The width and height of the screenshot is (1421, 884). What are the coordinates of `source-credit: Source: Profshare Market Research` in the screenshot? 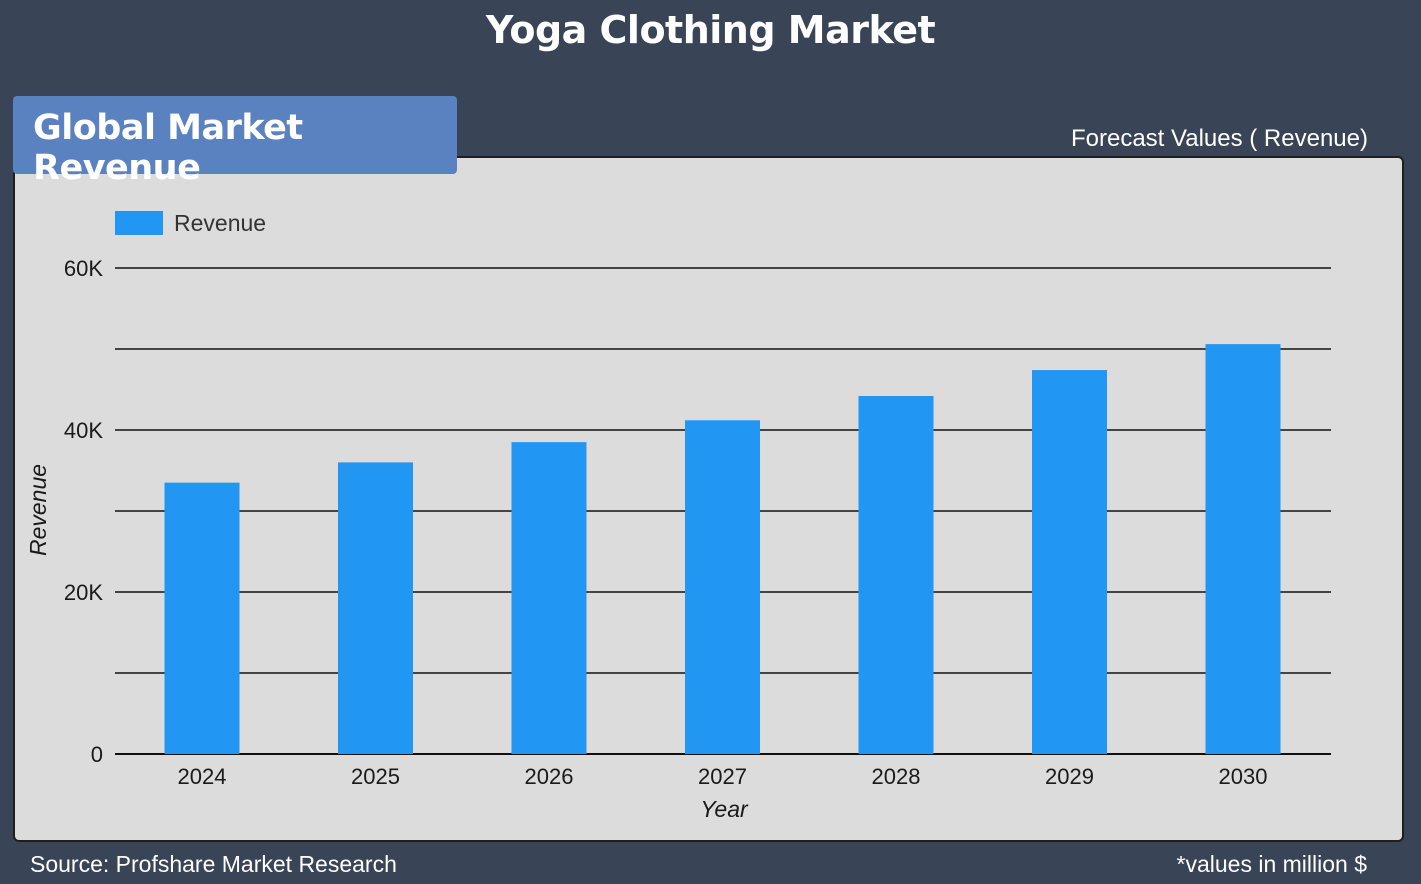 It's located at (213, 864).